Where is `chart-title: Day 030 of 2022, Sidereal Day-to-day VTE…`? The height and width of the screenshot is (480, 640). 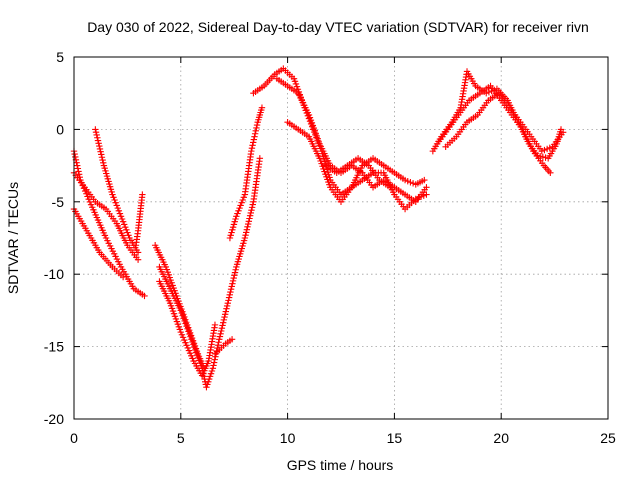
chart-title: Day 030 of 2022, Sidereal Day-to-day VTE… is located at coordinates (338, 27).